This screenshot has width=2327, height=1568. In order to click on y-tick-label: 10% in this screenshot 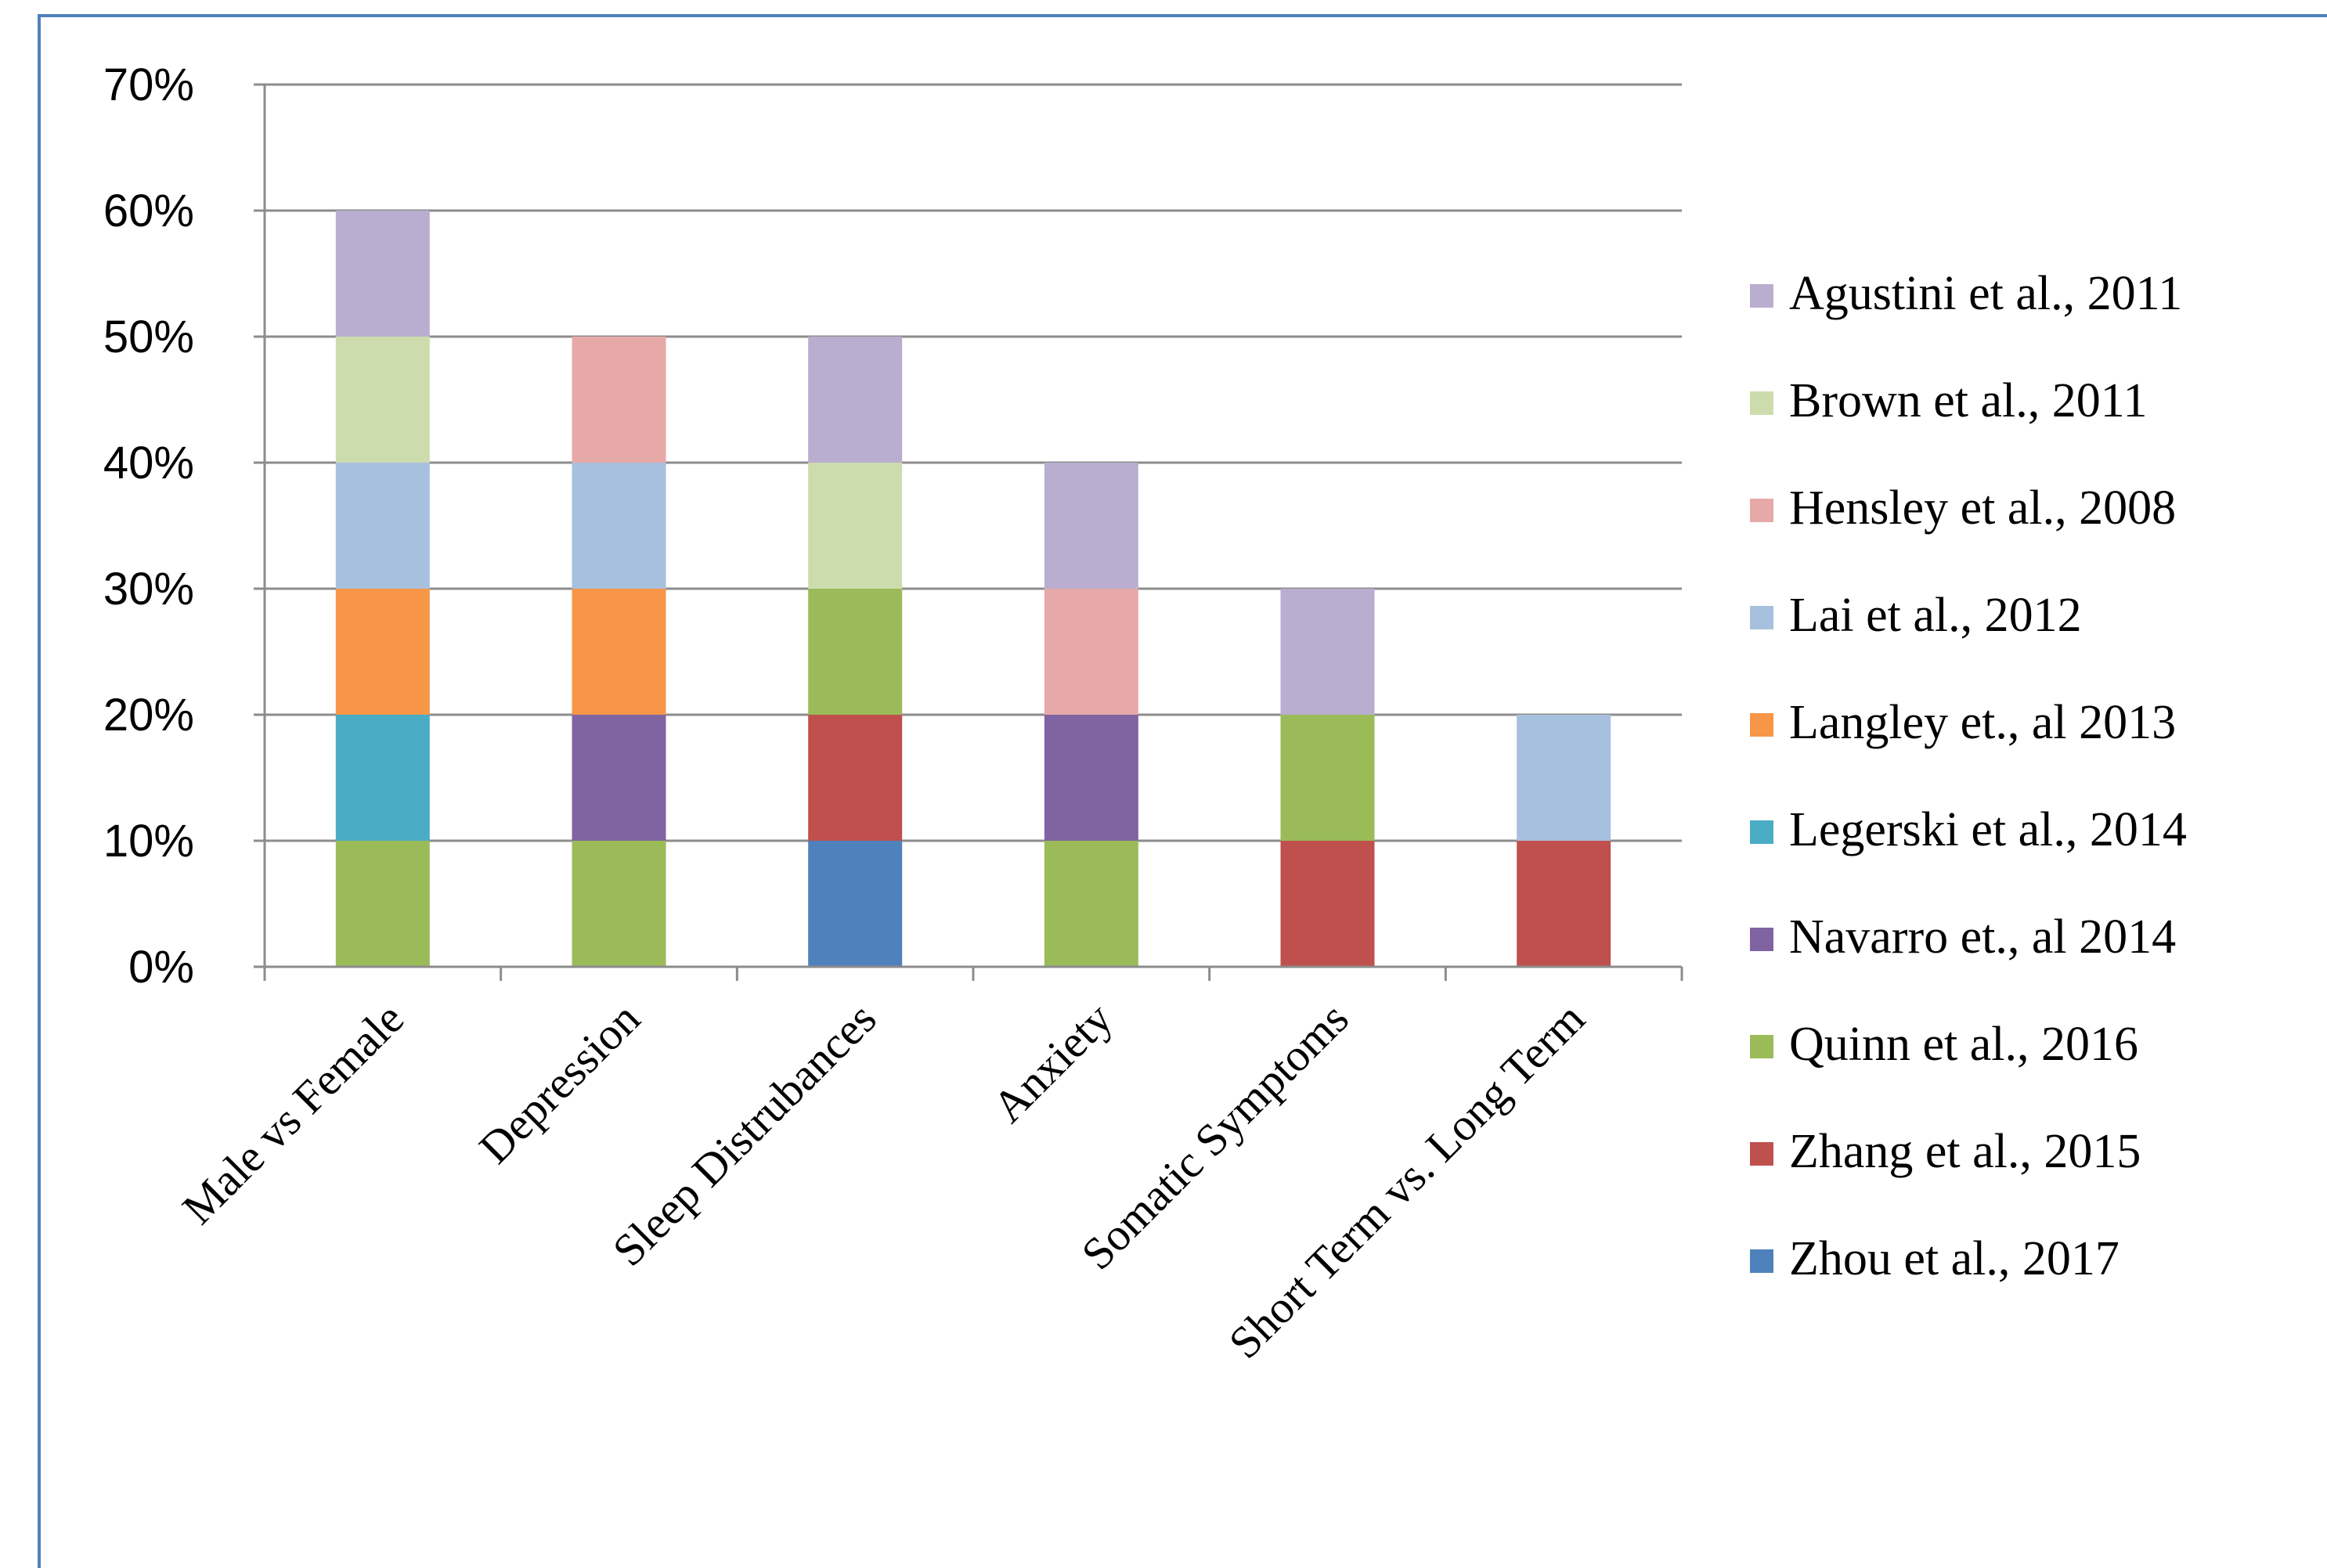, I will do `click(149, 841)`.